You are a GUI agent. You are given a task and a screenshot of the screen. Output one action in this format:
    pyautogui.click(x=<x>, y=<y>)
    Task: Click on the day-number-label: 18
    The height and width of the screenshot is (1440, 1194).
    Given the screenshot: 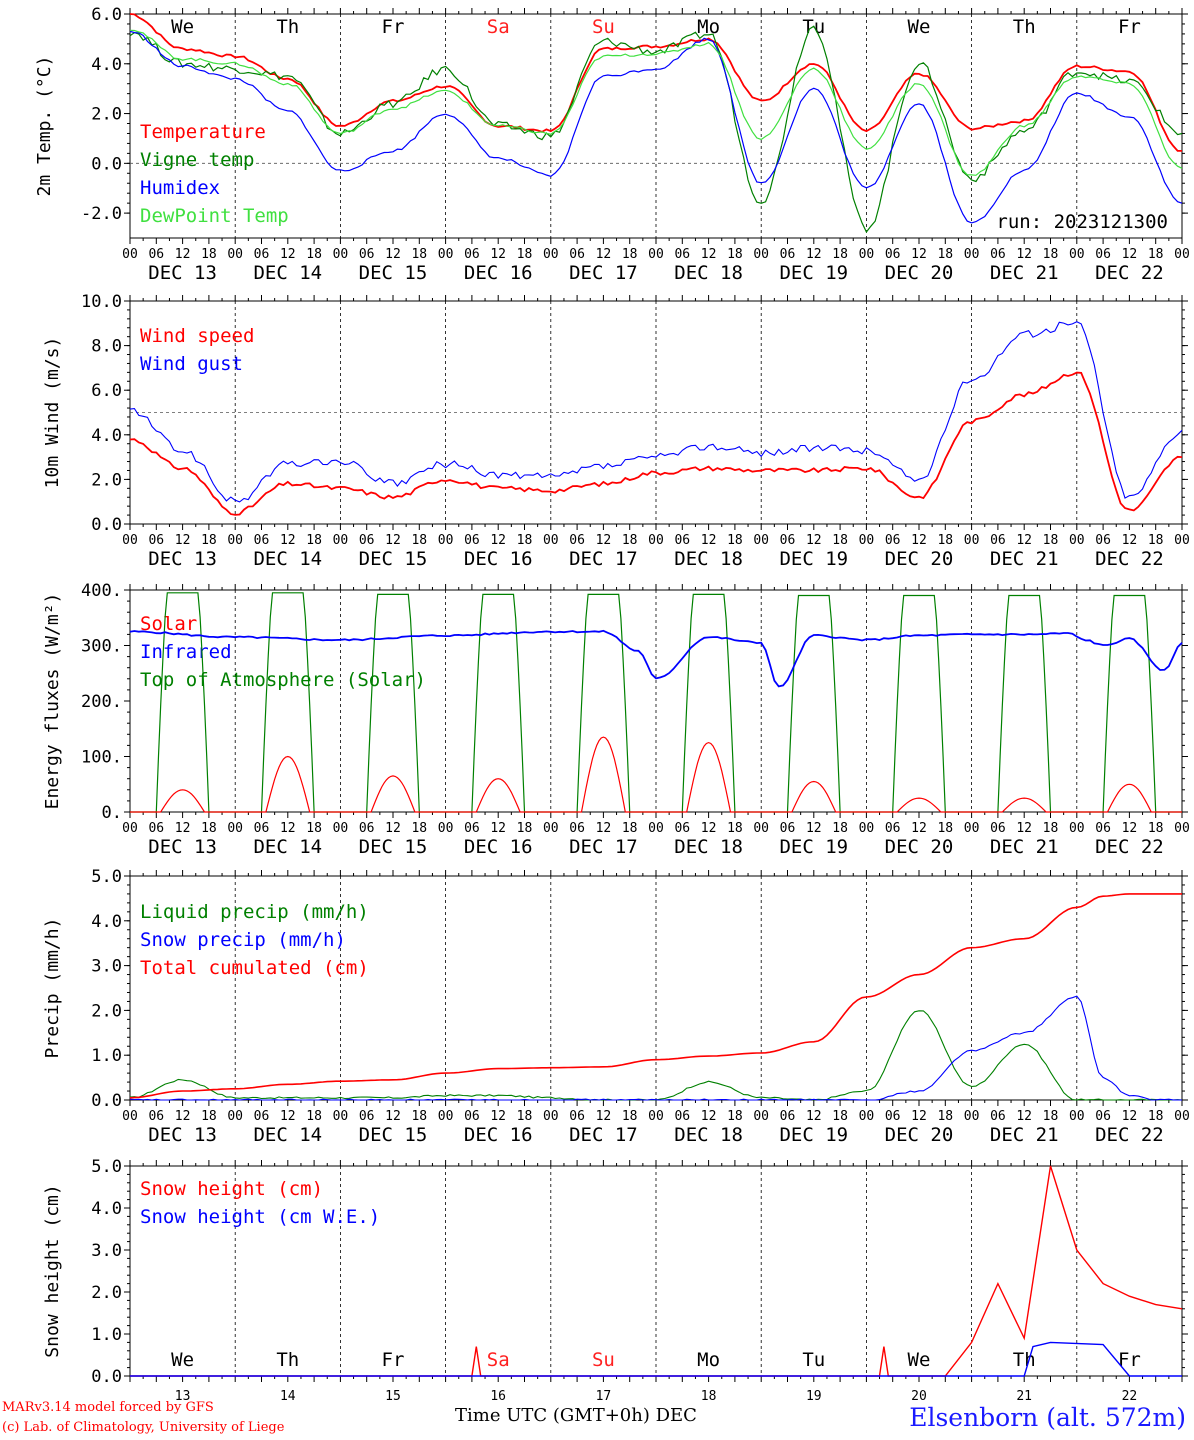 What is the action you would take?
    pyautogui.click(x=709, y=1396)
    